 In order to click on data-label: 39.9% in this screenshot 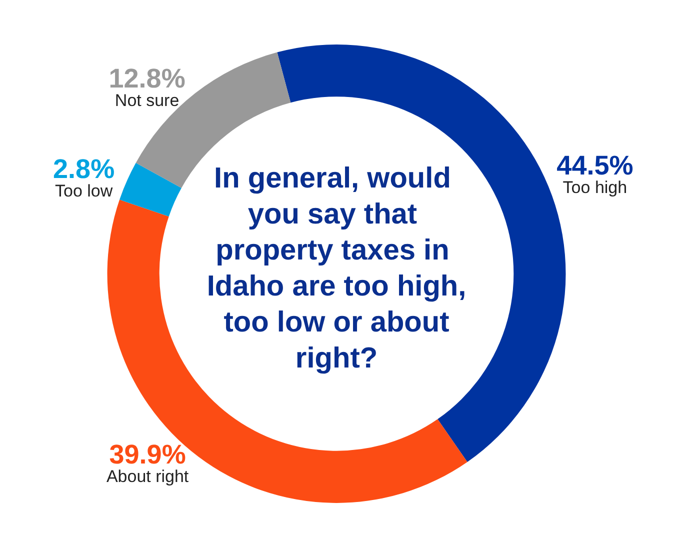, I will do `click(147, 455)`.